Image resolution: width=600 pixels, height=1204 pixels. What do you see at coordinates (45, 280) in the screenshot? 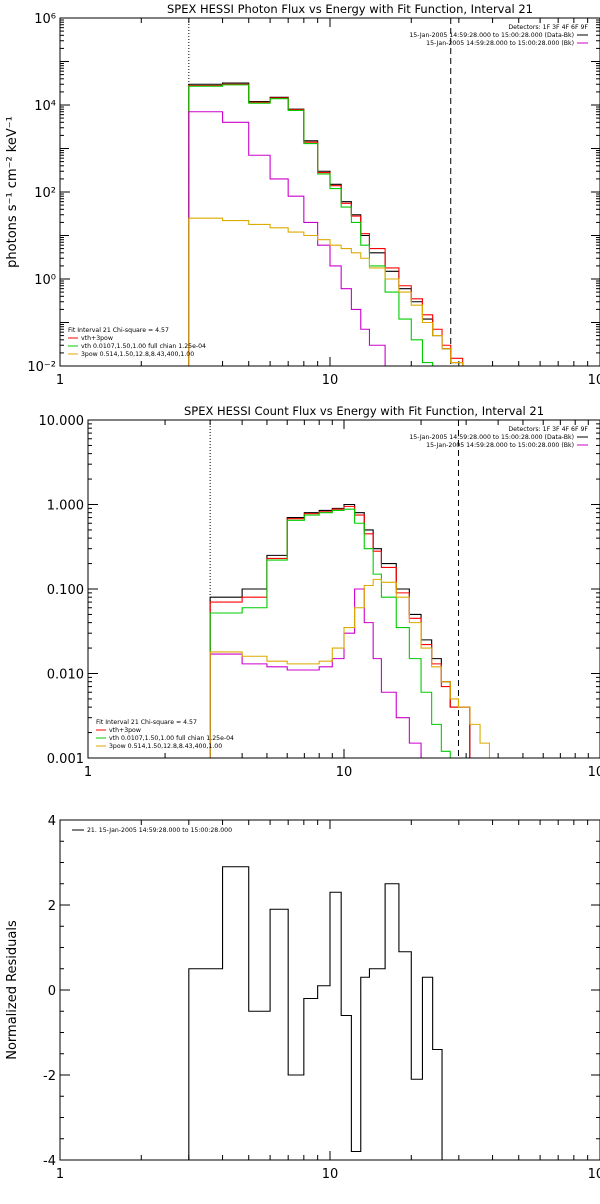
I see `y-tick-label: 10⁰` at bounding box center [45, 280].